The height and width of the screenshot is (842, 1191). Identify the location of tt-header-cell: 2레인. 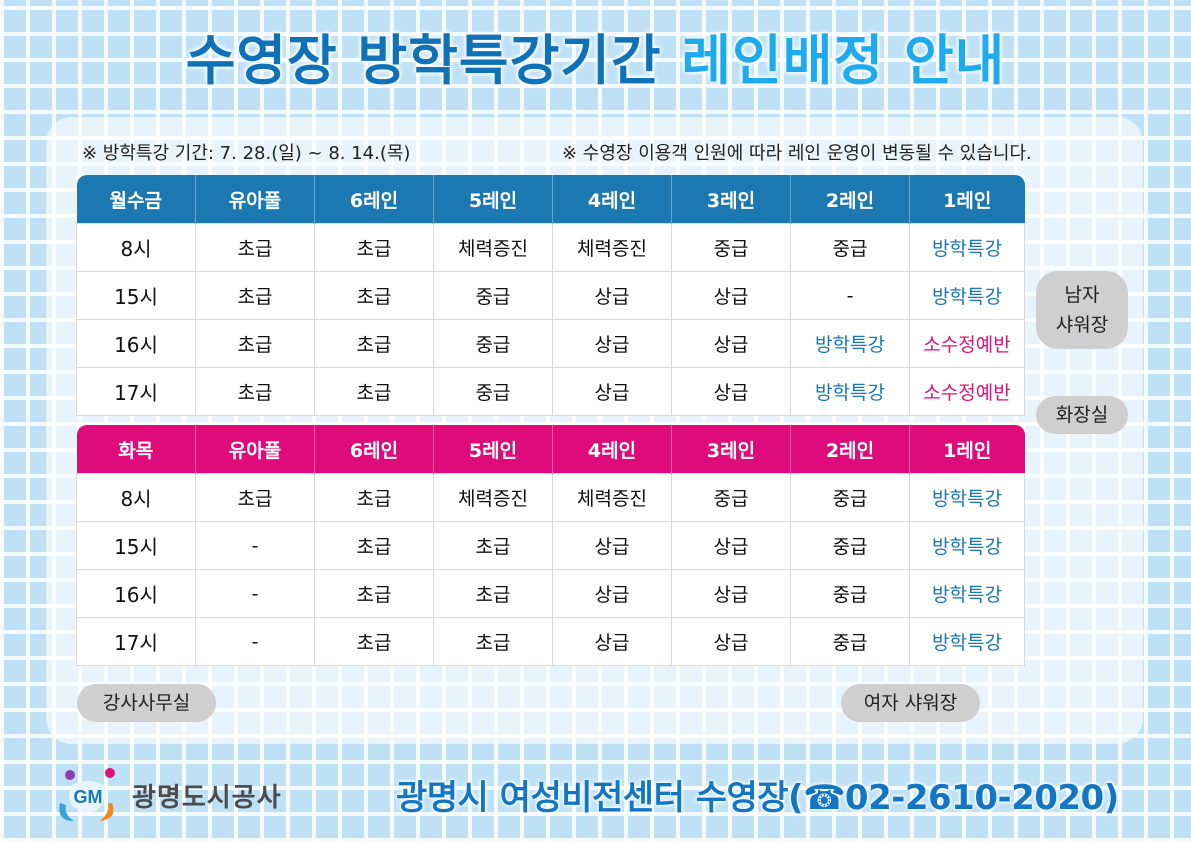
(850, 449).